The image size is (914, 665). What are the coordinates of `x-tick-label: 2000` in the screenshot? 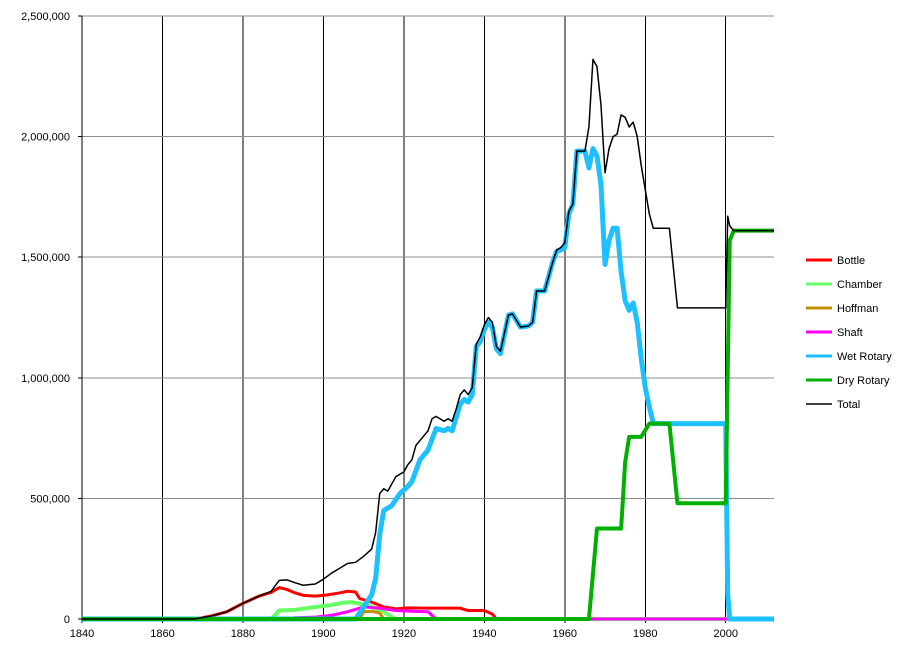 It's located at (725, 634).